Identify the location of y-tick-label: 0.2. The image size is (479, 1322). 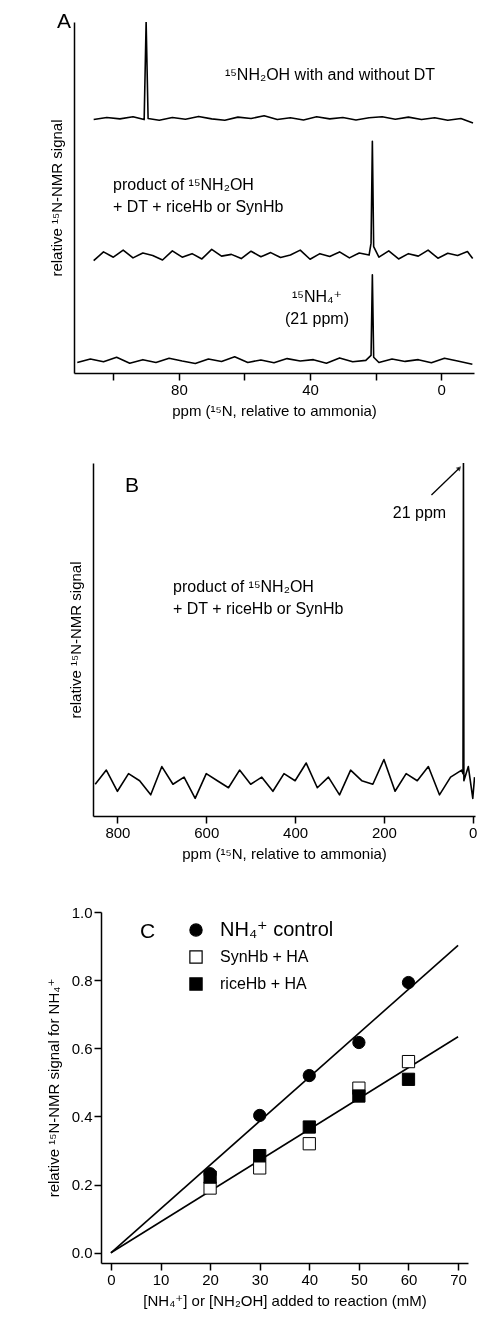
(82, 1185).